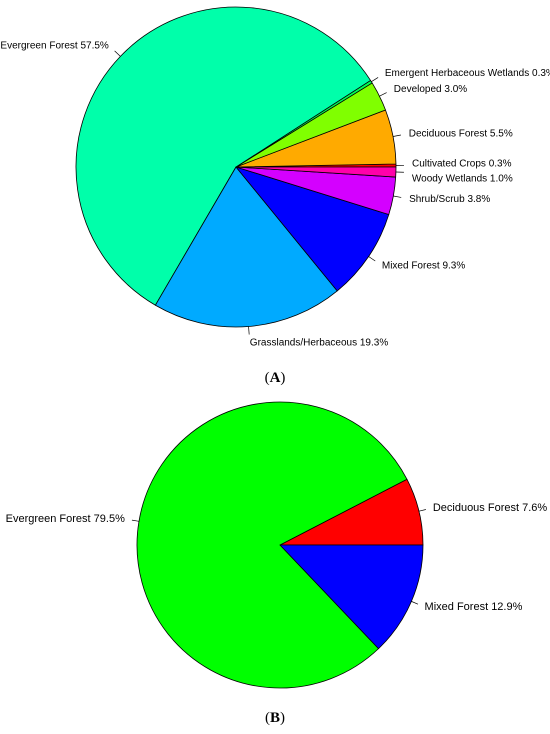 Image resolution: width=550 pixels, height=734 pixels. I want to click on tick-shrub-scrub, so click(397, 196).